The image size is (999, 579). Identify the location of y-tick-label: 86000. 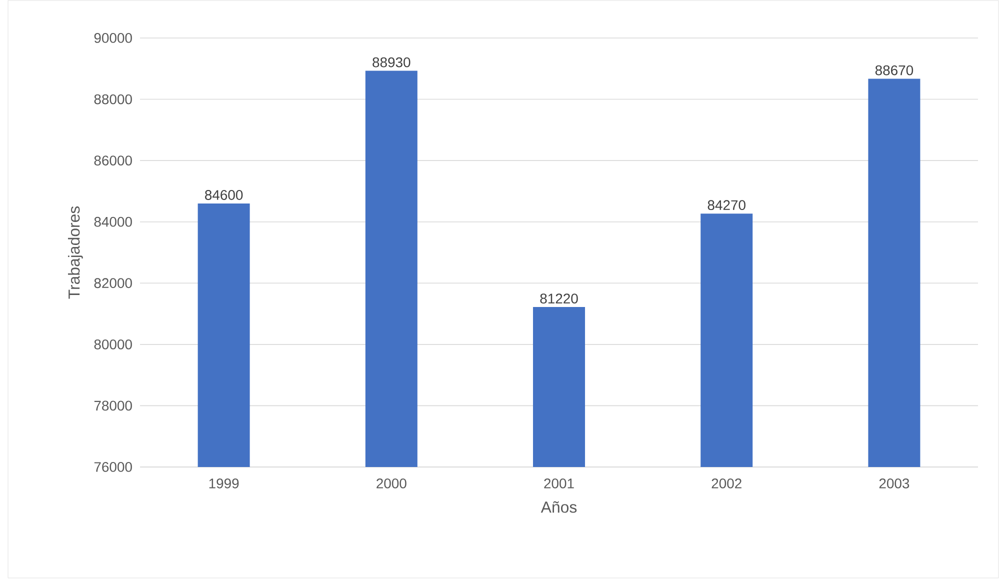
(113, 161).